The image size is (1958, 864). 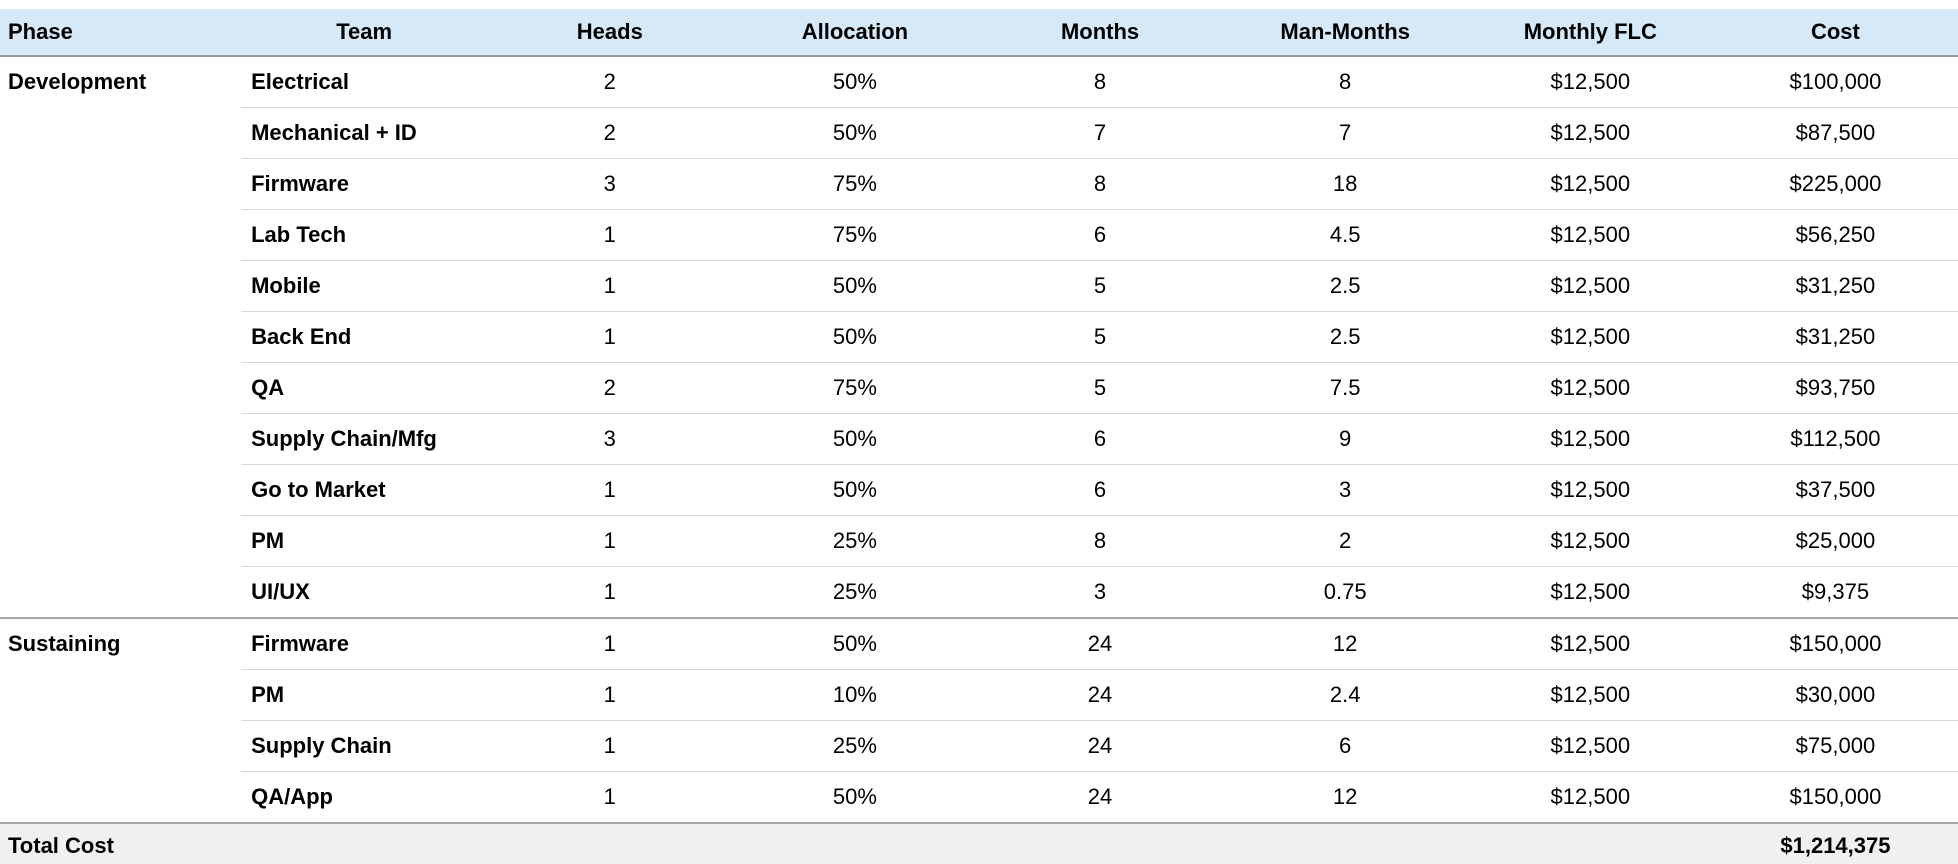 What do you see at coordinates (1345, 82) in the screenshot?
I see `cell-man-months: 8` at bounding box center [1345, 82].